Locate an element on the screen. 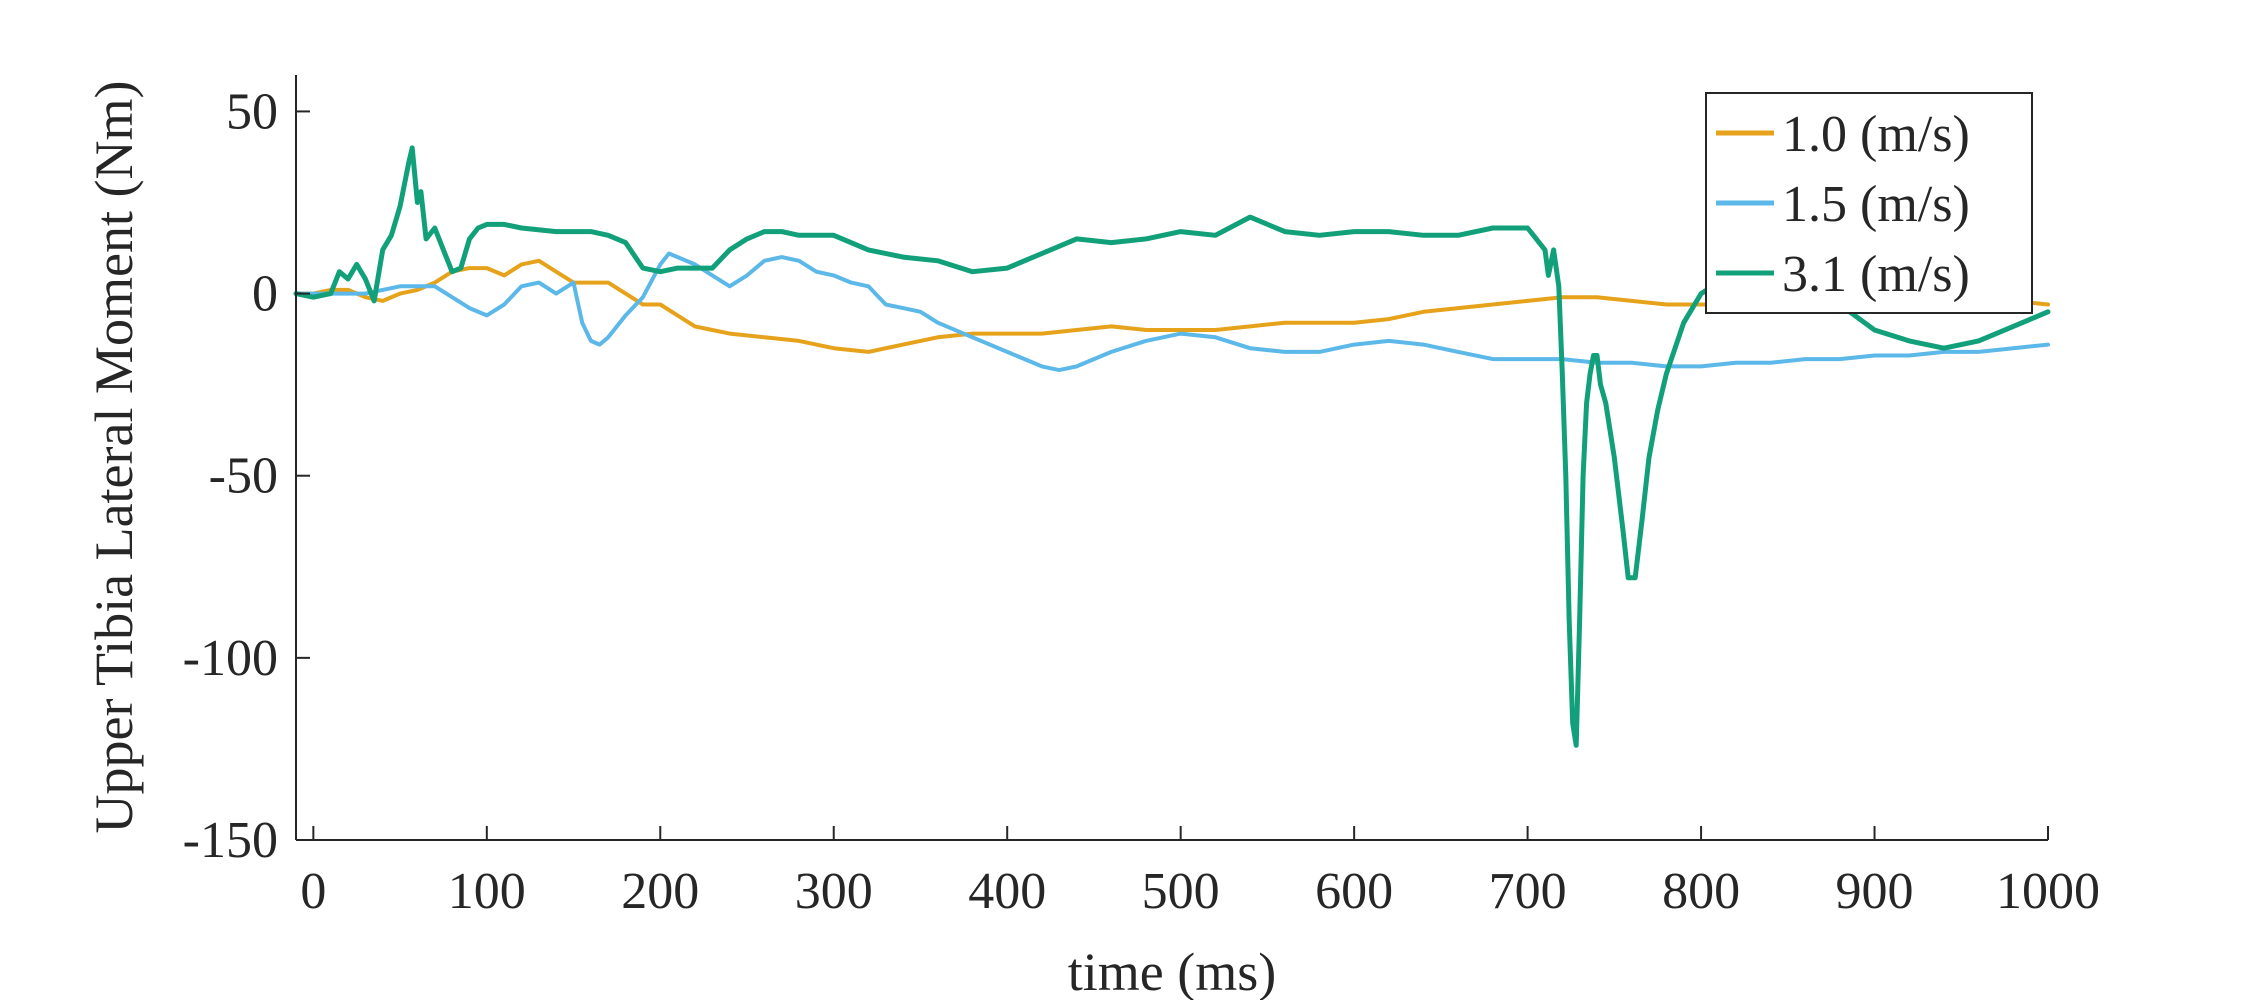 This screenshot has height=1000, width=2250. y-tick-label: -50 is located at coordinates (243, 476).